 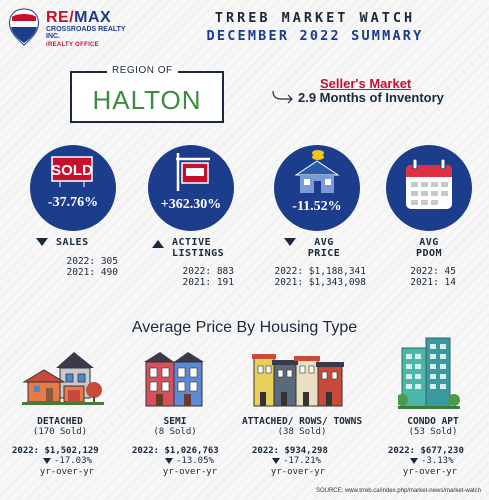 What do you see at coordinates (193, 172) in the screenshot?
I see `for-sale-sign-icon` at bounding box center [193, 172].